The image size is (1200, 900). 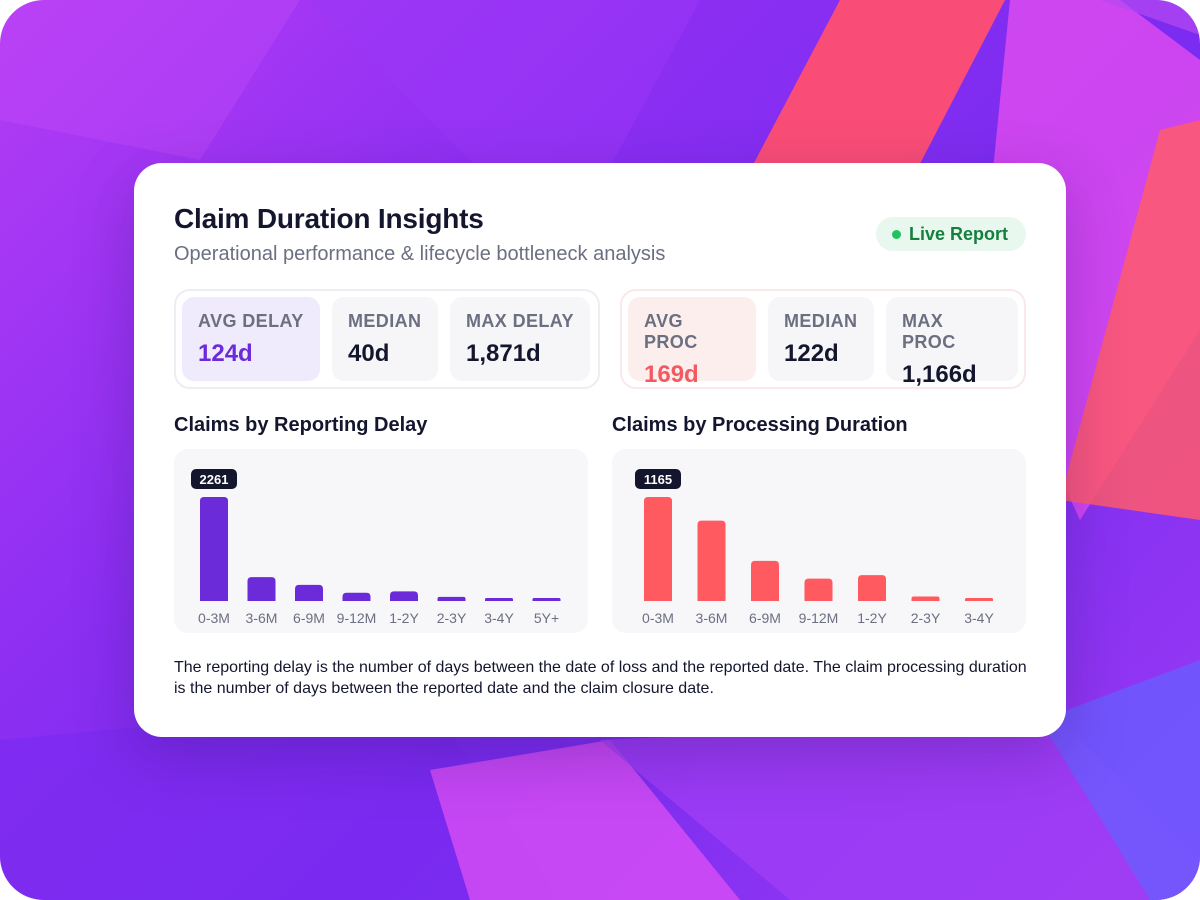 I want to click on x-tick-label: 5Y+, so click(x=546, y=618).